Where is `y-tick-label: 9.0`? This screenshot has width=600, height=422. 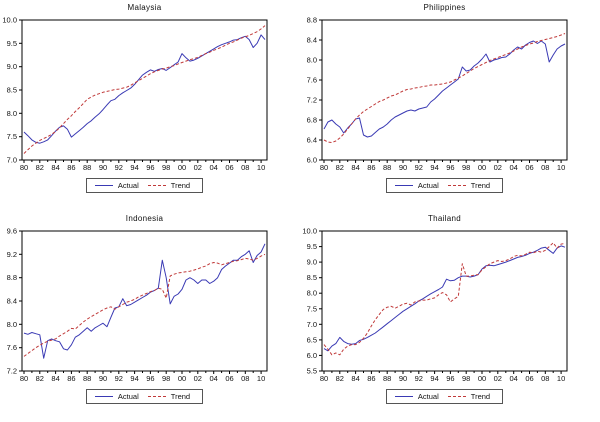 y-tick-label: 9.0 is located at coordinates (12, 66).